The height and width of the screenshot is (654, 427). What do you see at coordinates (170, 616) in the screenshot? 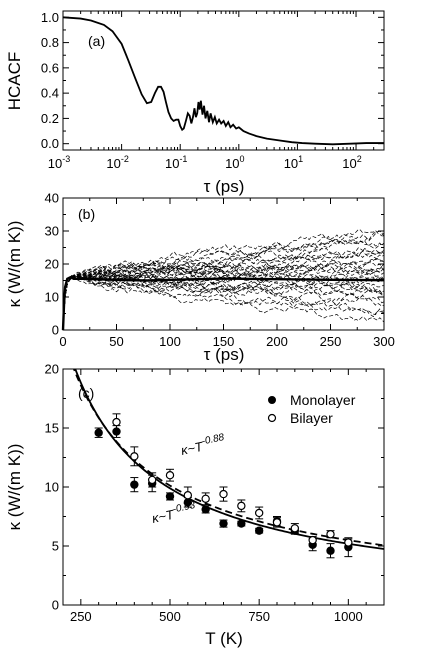
I see `panel-c-xtick-label: 500` at bounding box center [170, 616].